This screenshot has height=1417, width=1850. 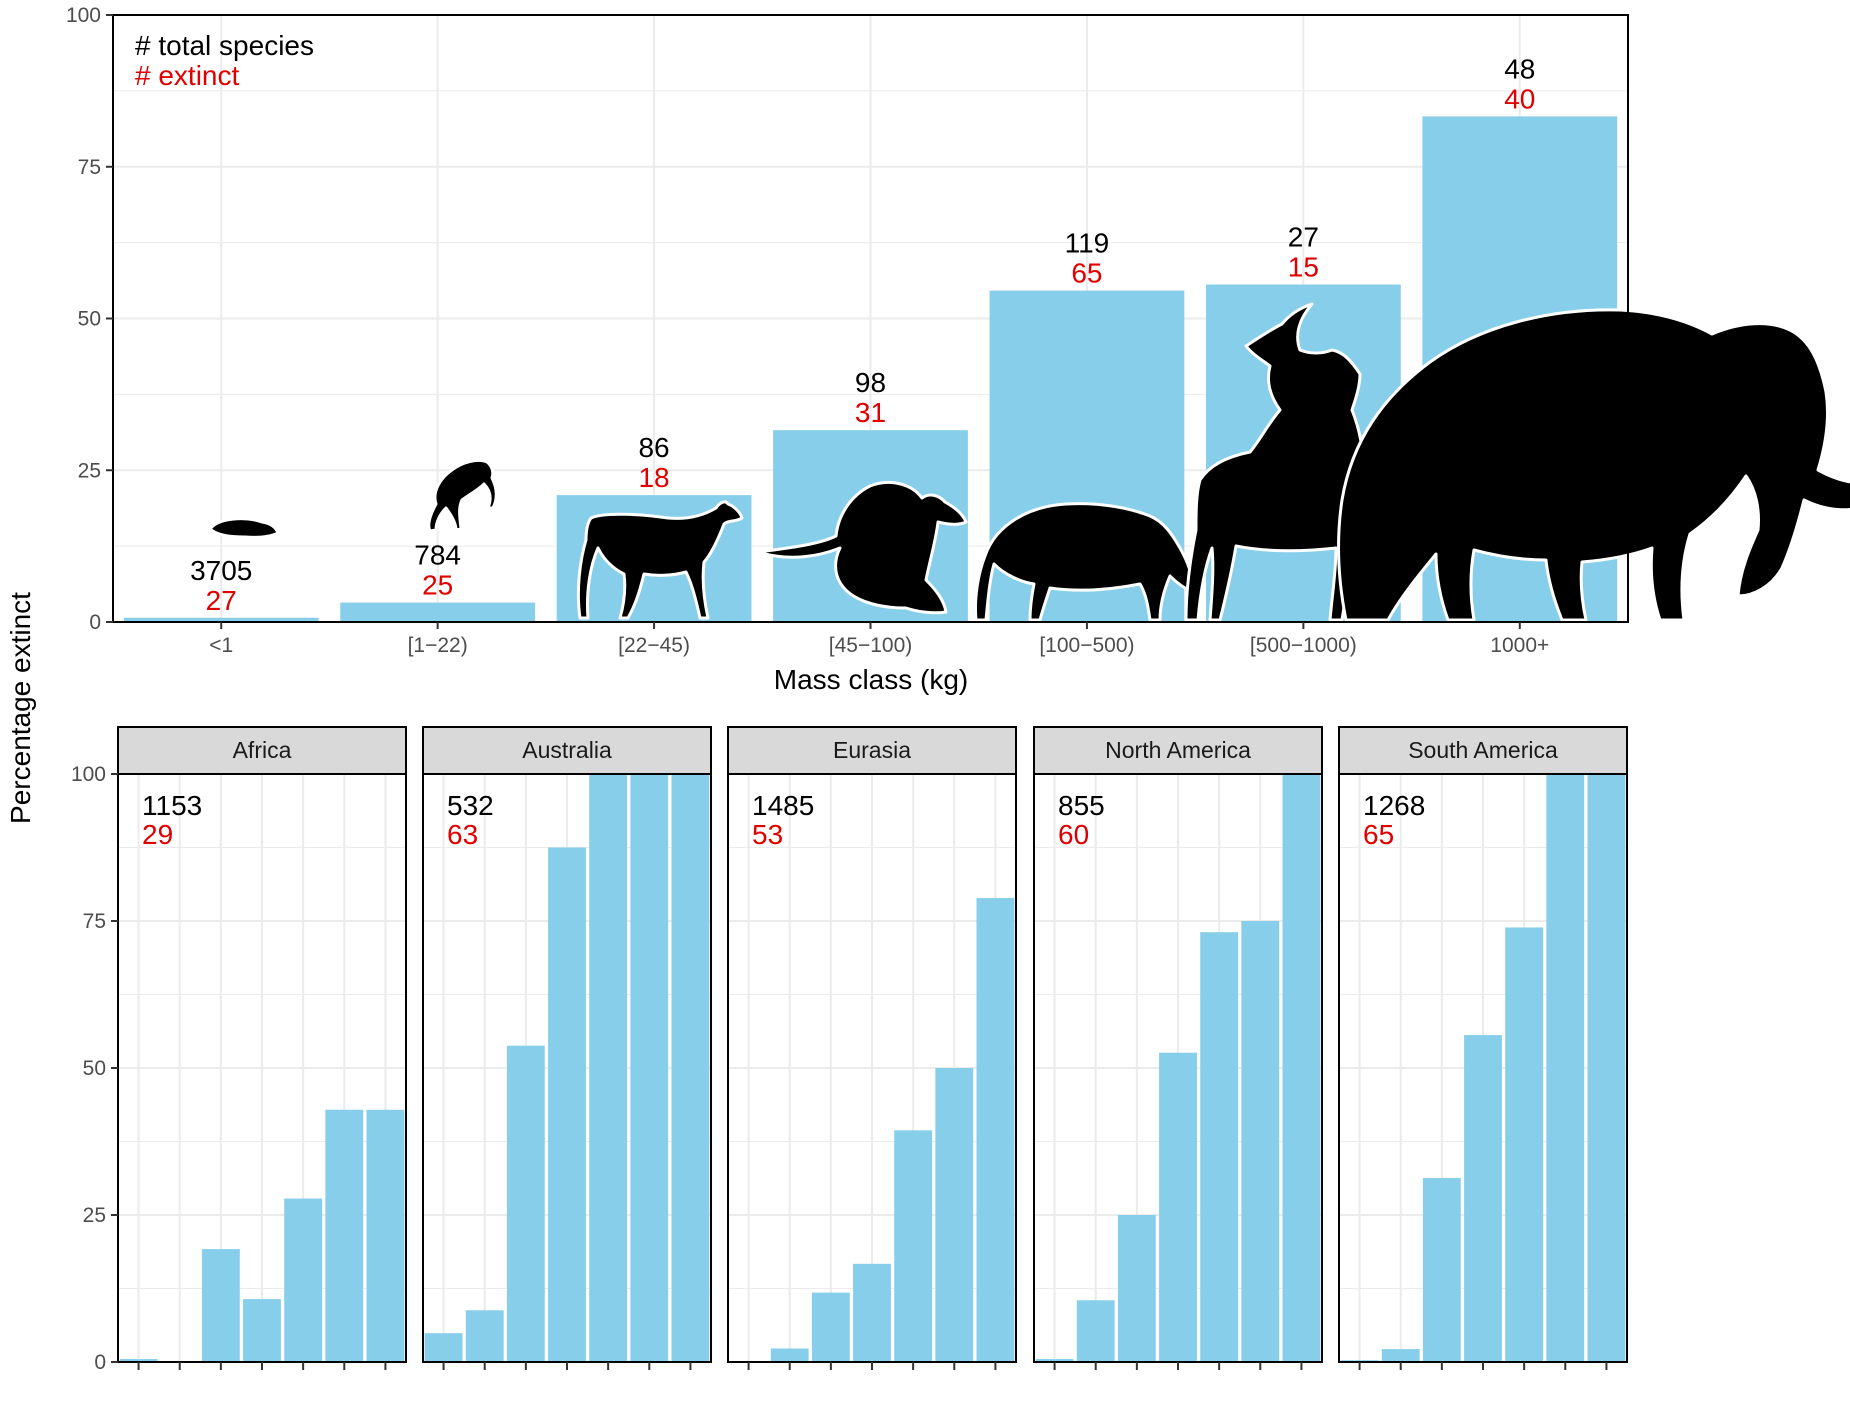 I want to click on extinct-label: 18, so click(x=653, y=477).